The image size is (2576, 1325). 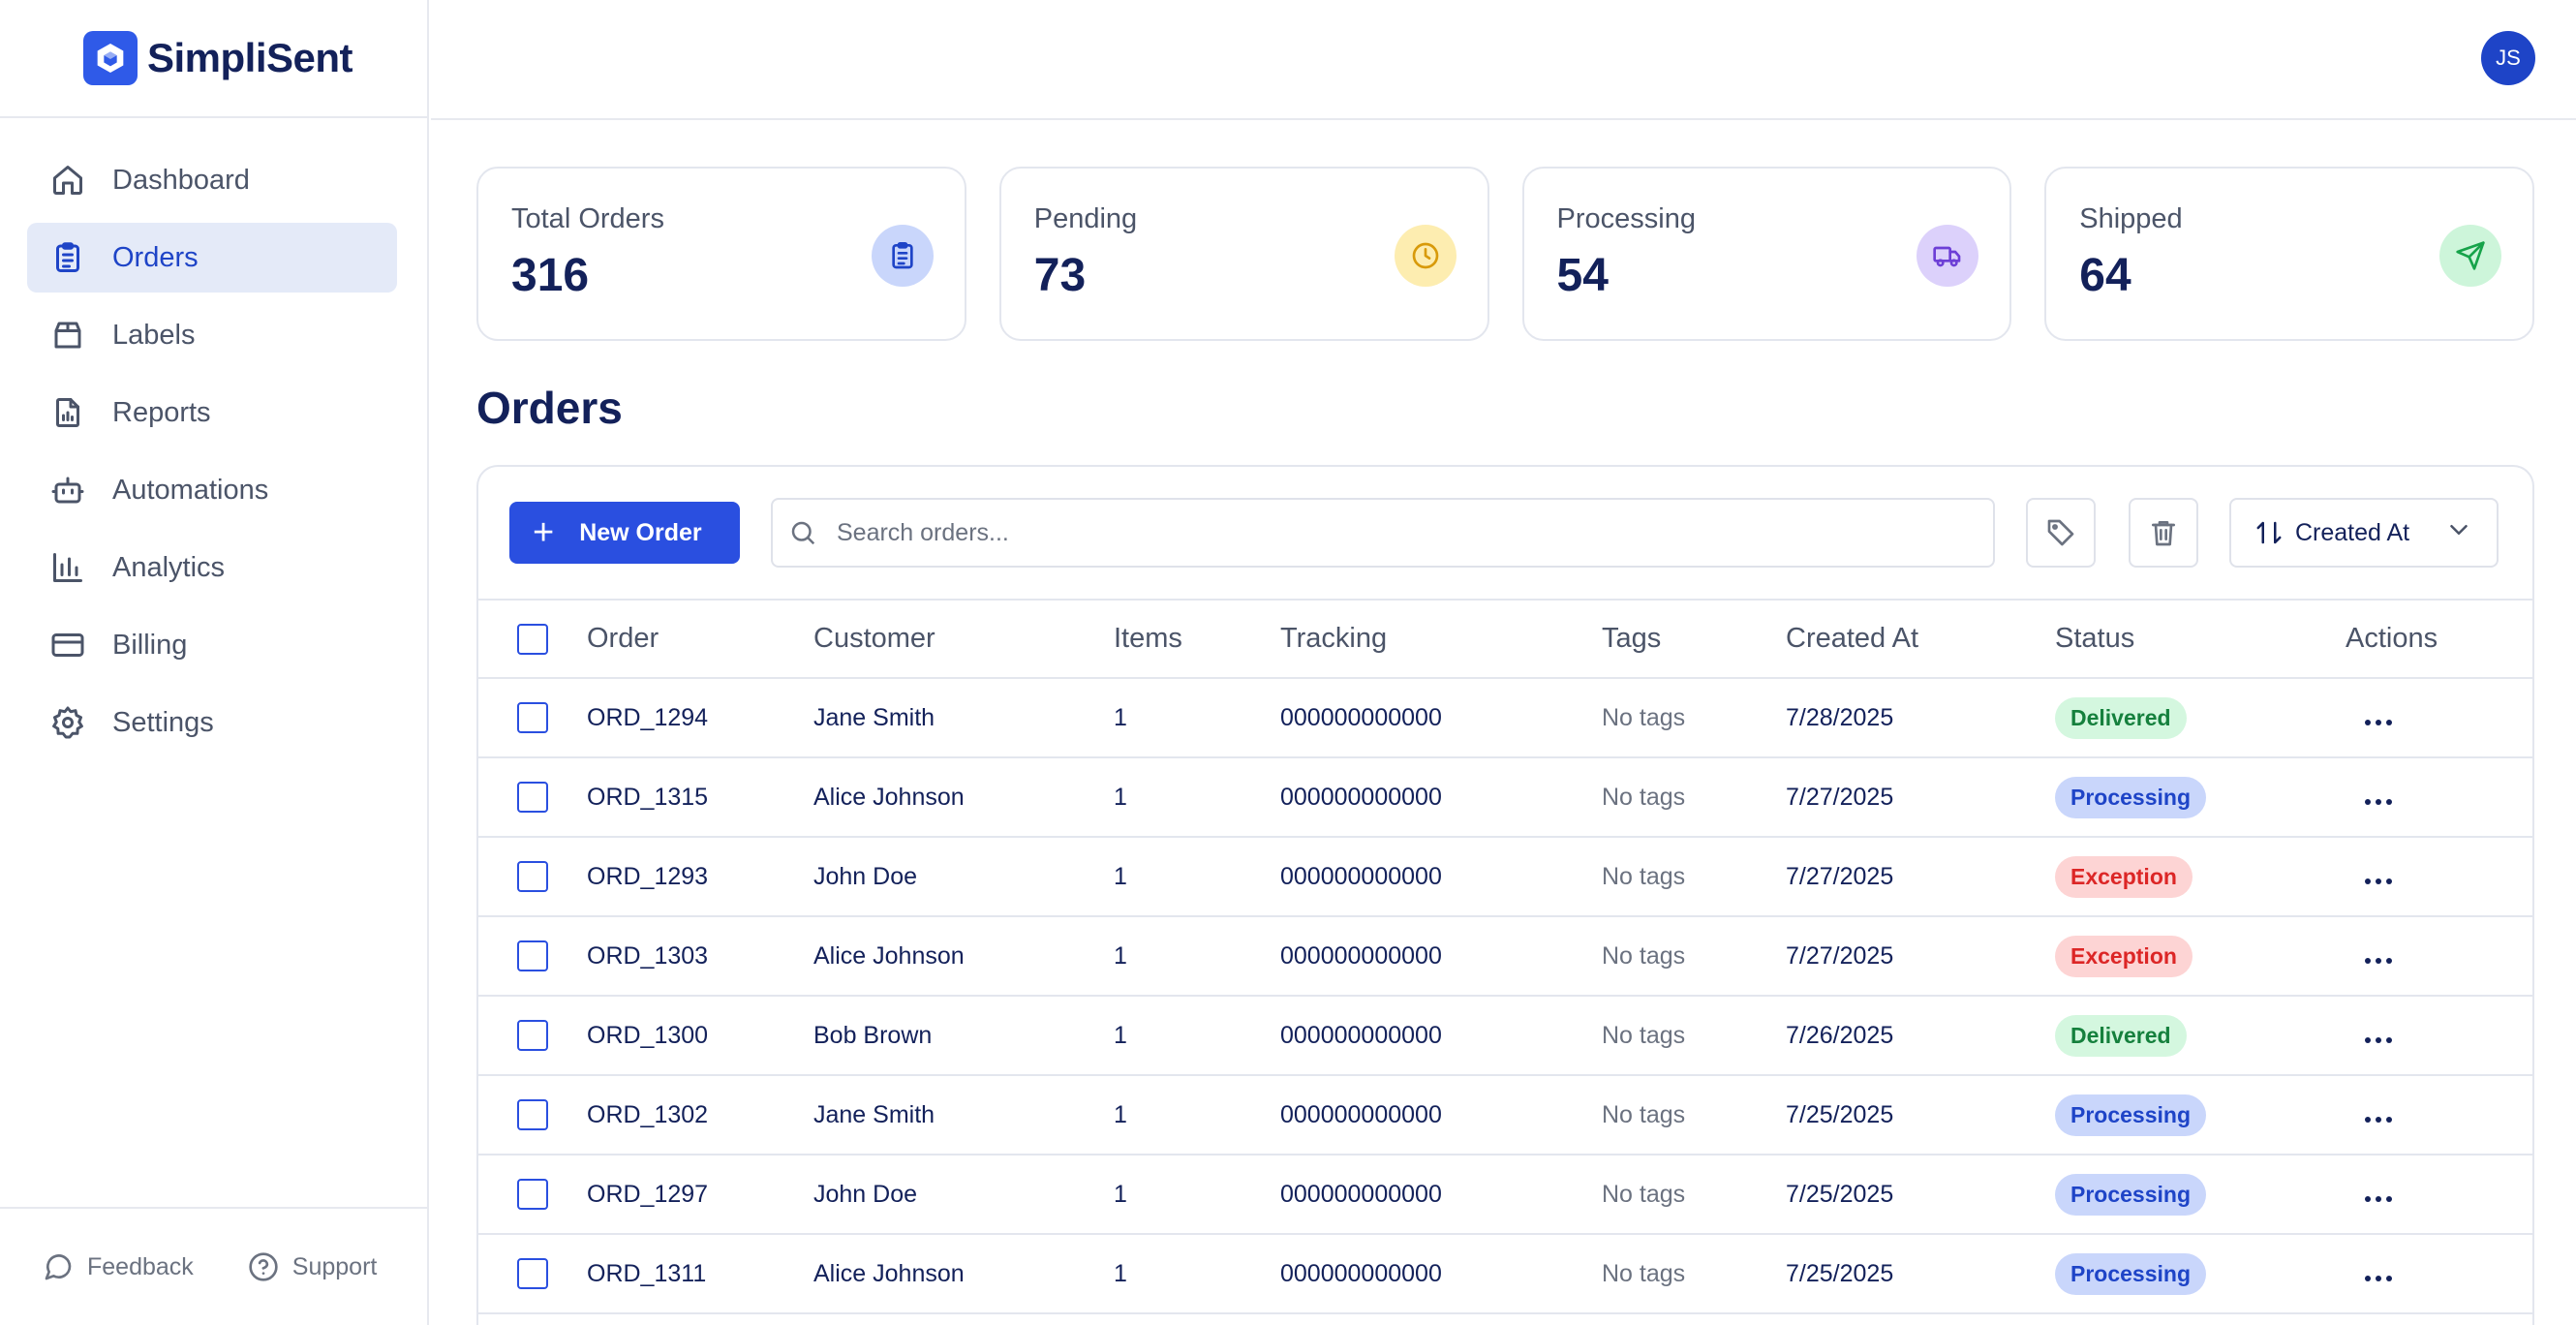 I want to click on column-header: Status, so click(x=2095, y=638).